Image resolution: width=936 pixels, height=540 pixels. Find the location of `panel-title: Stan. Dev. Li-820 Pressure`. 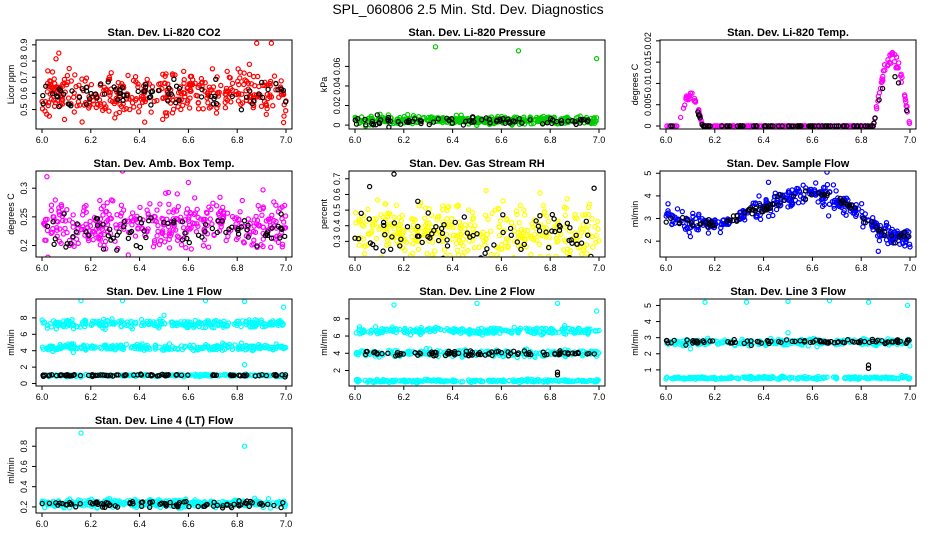

panel-title: Stan. Dev. Li-820 Pressure is located at coordinates (476, 33).